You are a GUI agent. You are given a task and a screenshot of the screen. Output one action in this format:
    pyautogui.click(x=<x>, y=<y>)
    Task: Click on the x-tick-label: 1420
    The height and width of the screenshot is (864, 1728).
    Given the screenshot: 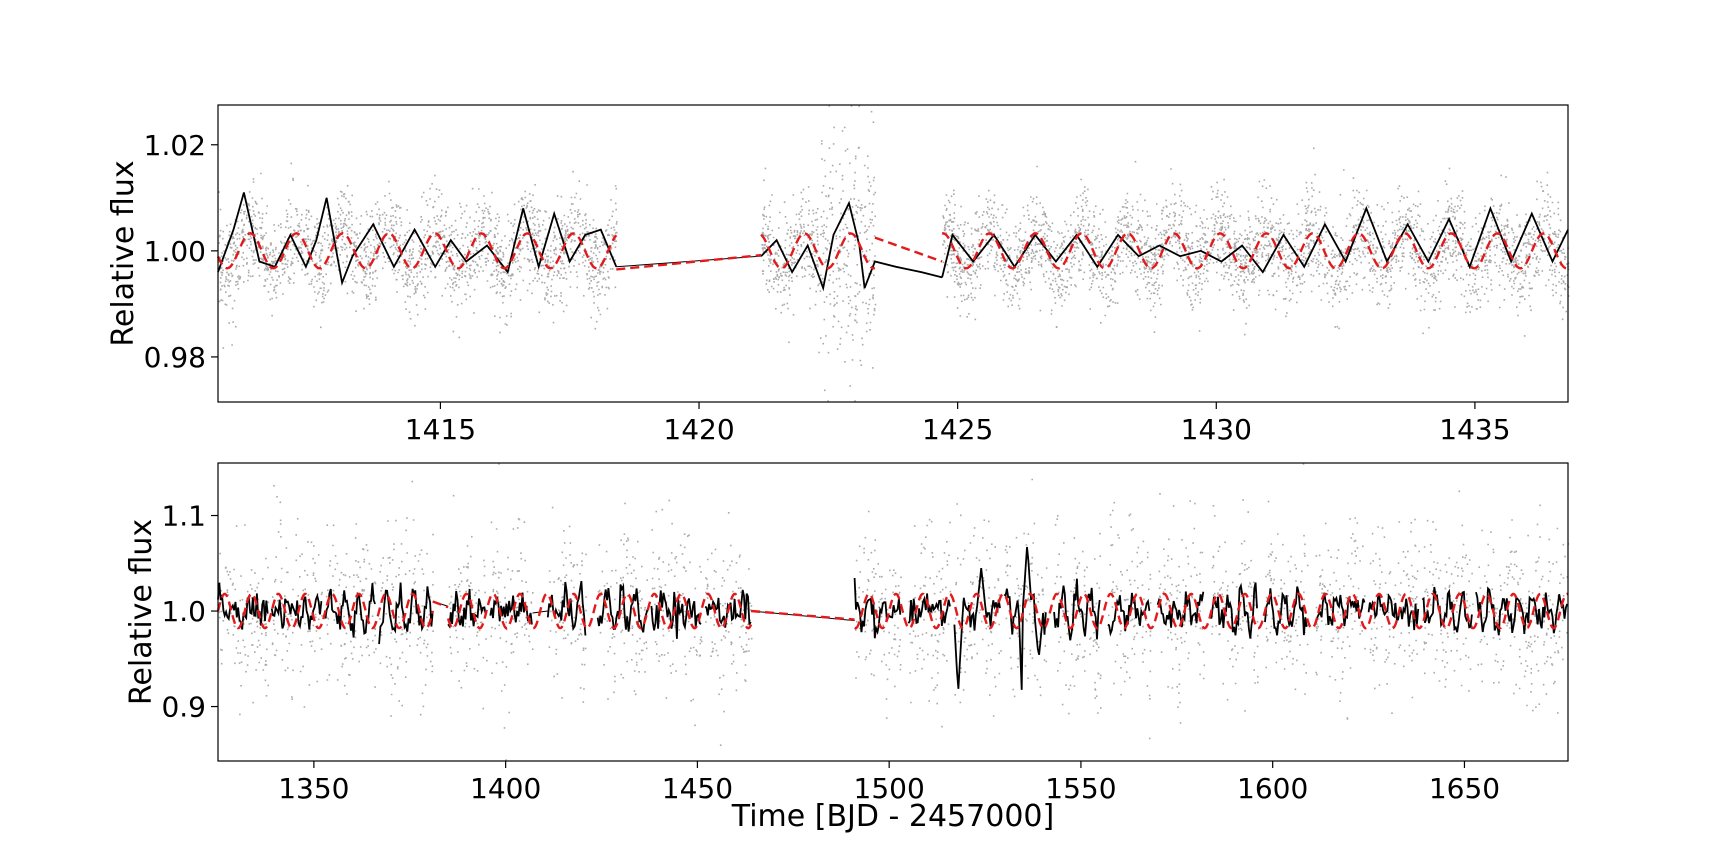 What is the action you would take?
    pyautogui.click(x=698, y=429)
    